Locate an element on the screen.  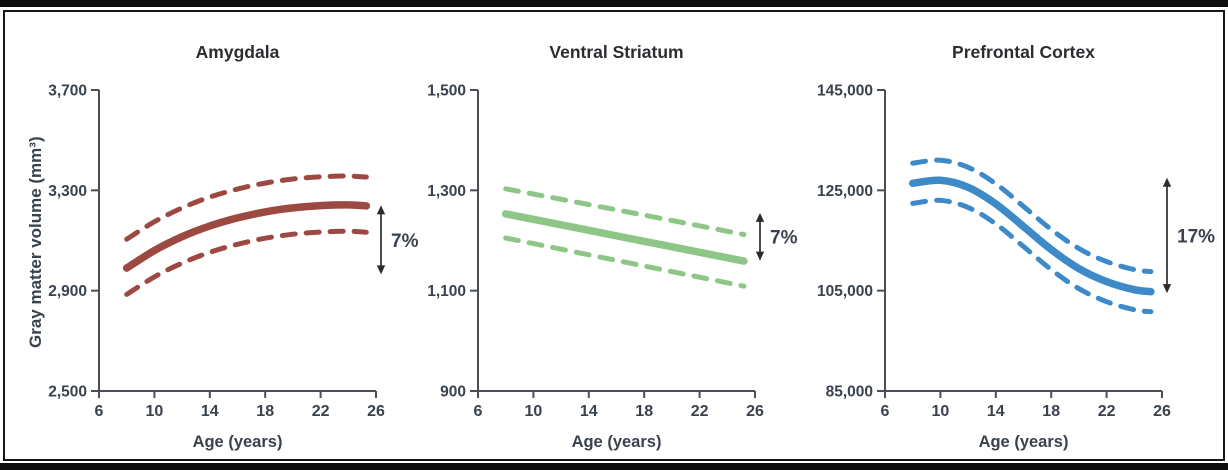
y-tick-label: 1,500 is located at coordinates (446, 91).